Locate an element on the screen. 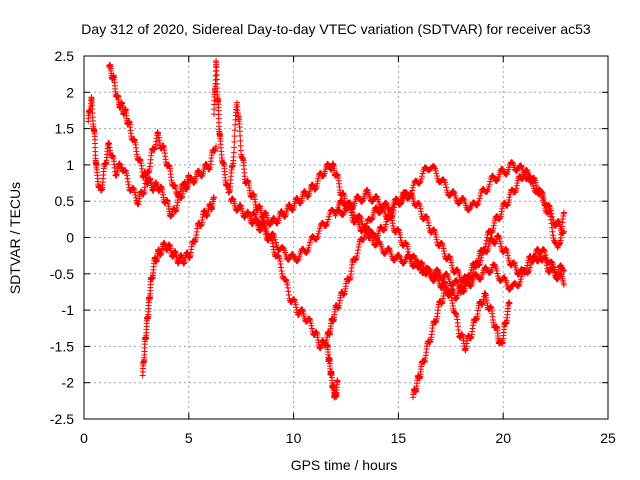  x-tick-label: 25 is located at coordinates (608, 438).